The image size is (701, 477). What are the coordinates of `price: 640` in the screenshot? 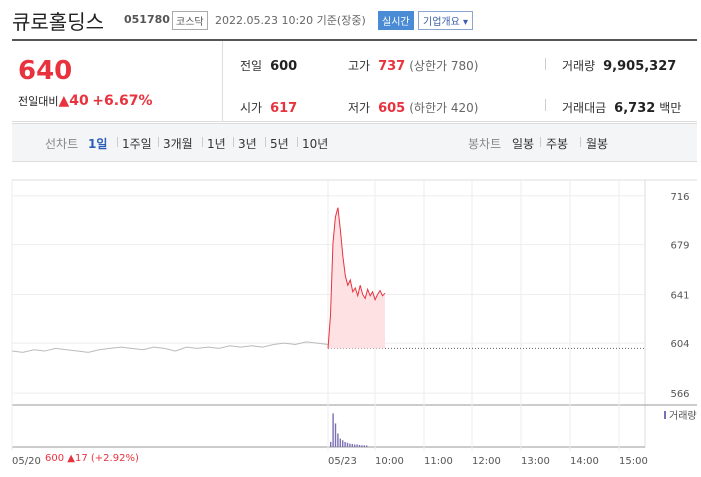 It's located at (45, 71).